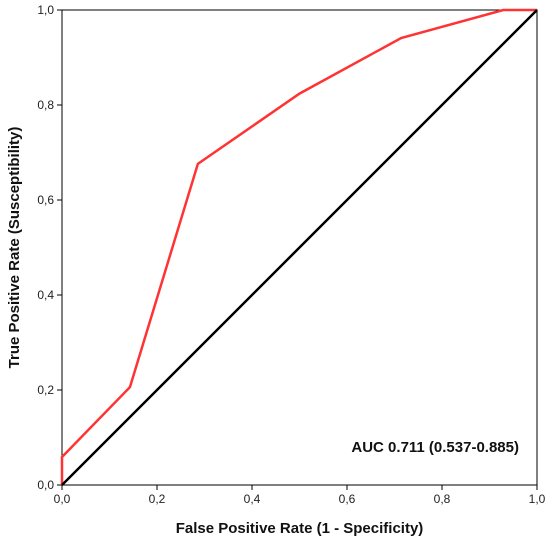 This screenshot has height=547, width=550. Describe the element at coordinates (49, 247) in the screenshot. I see `y-axis-ticks: 0,0 0,2 0,4 0,6 0,8 1,0` at that location.